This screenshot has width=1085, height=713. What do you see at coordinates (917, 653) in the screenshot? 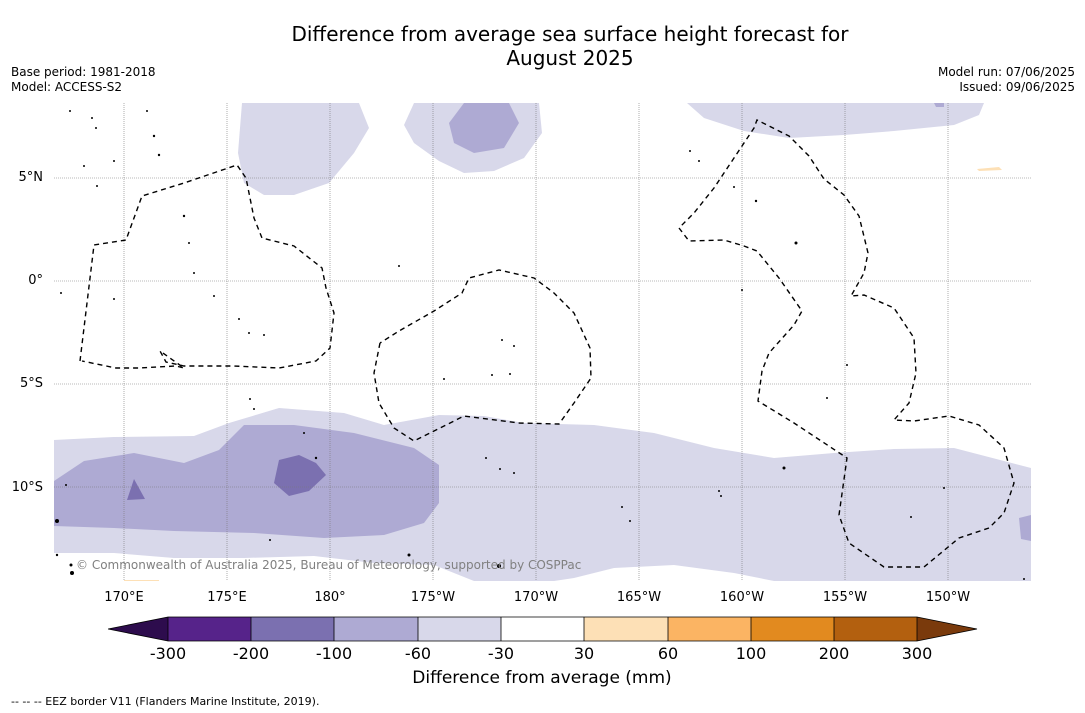
I see `colorbar-tick-10: 300` at bounding box center [917, 653].